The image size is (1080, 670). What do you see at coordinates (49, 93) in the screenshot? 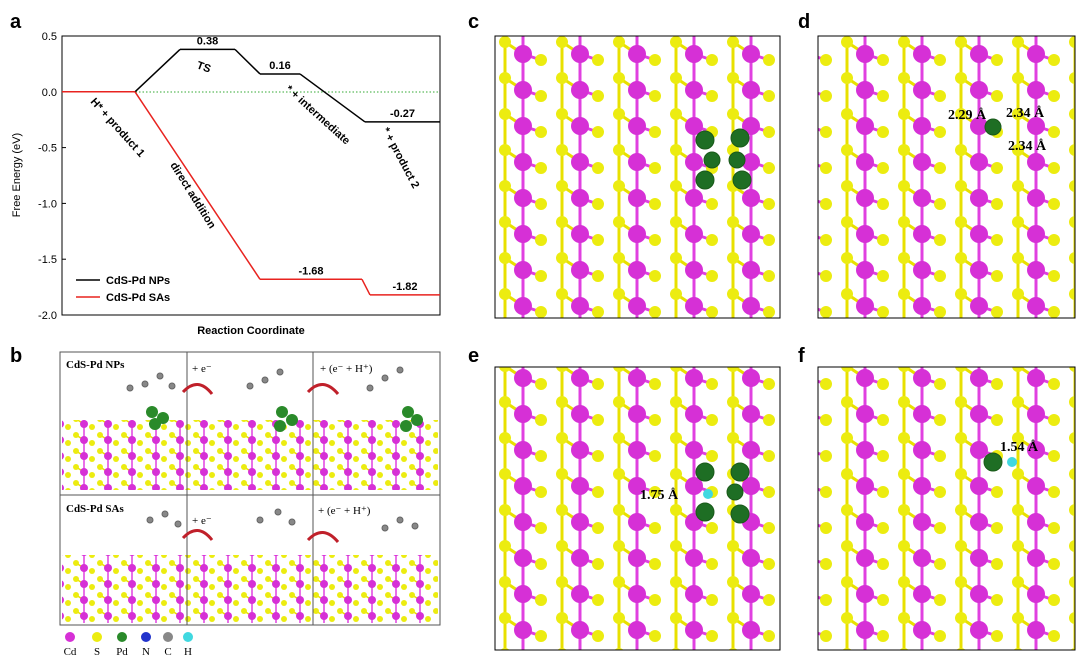
I see `y-tick-label: 0.0` at bounding box center [49, 93].